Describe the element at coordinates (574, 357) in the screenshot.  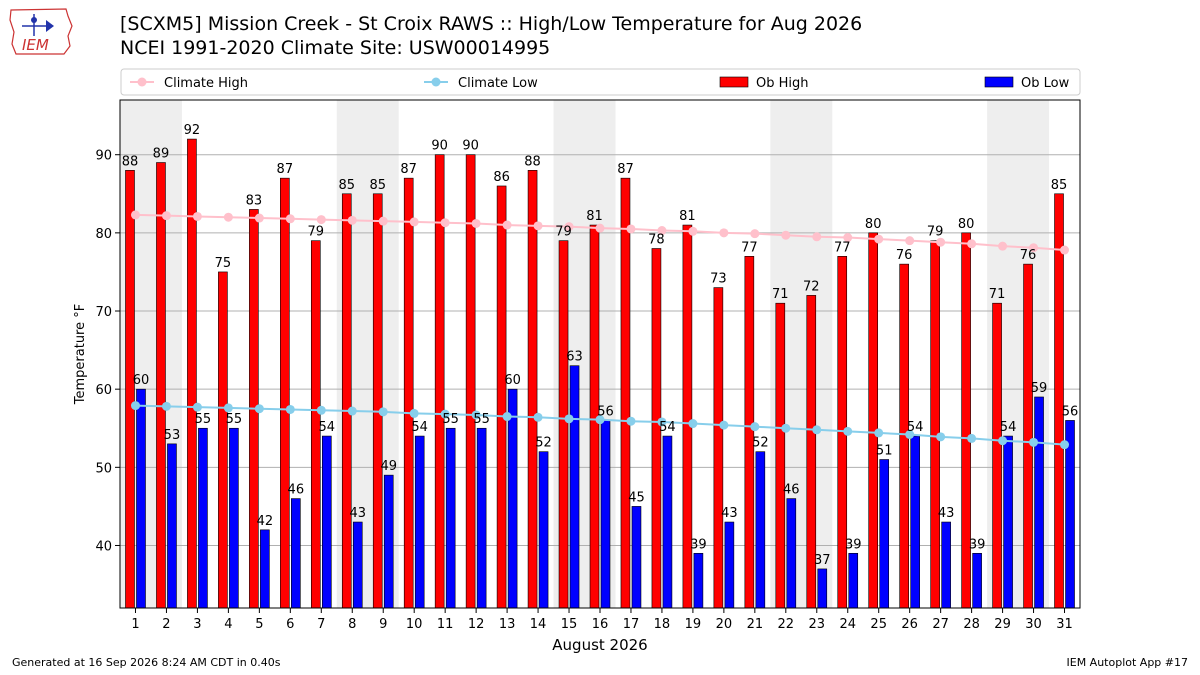
I see `ob-low-label: 63` at that location.